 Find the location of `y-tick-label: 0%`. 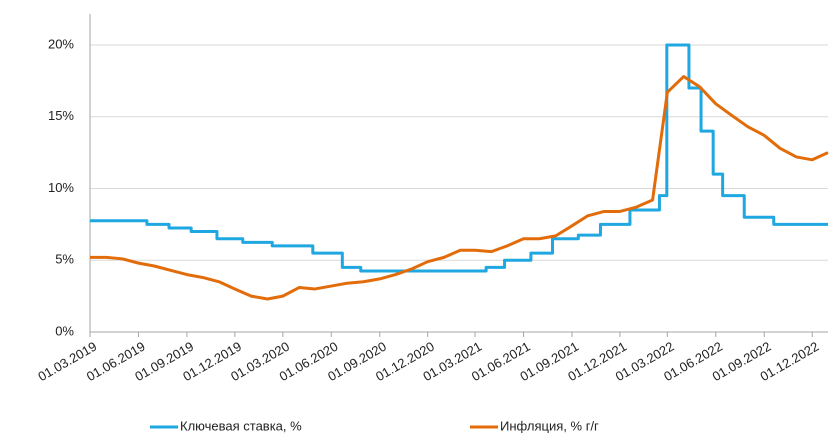

y-tick-label: 0% is located at coordinates (64, 330).